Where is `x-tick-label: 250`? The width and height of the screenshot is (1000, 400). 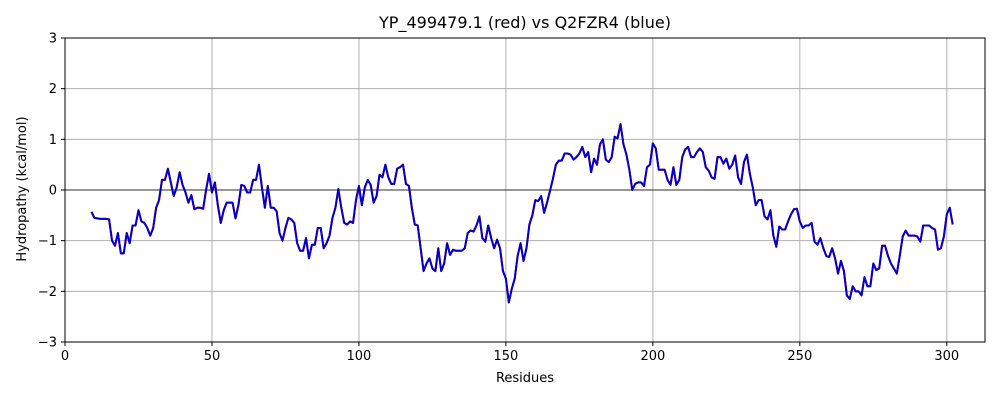 x-tick-label: 250 is located at coordinates (799, 356).